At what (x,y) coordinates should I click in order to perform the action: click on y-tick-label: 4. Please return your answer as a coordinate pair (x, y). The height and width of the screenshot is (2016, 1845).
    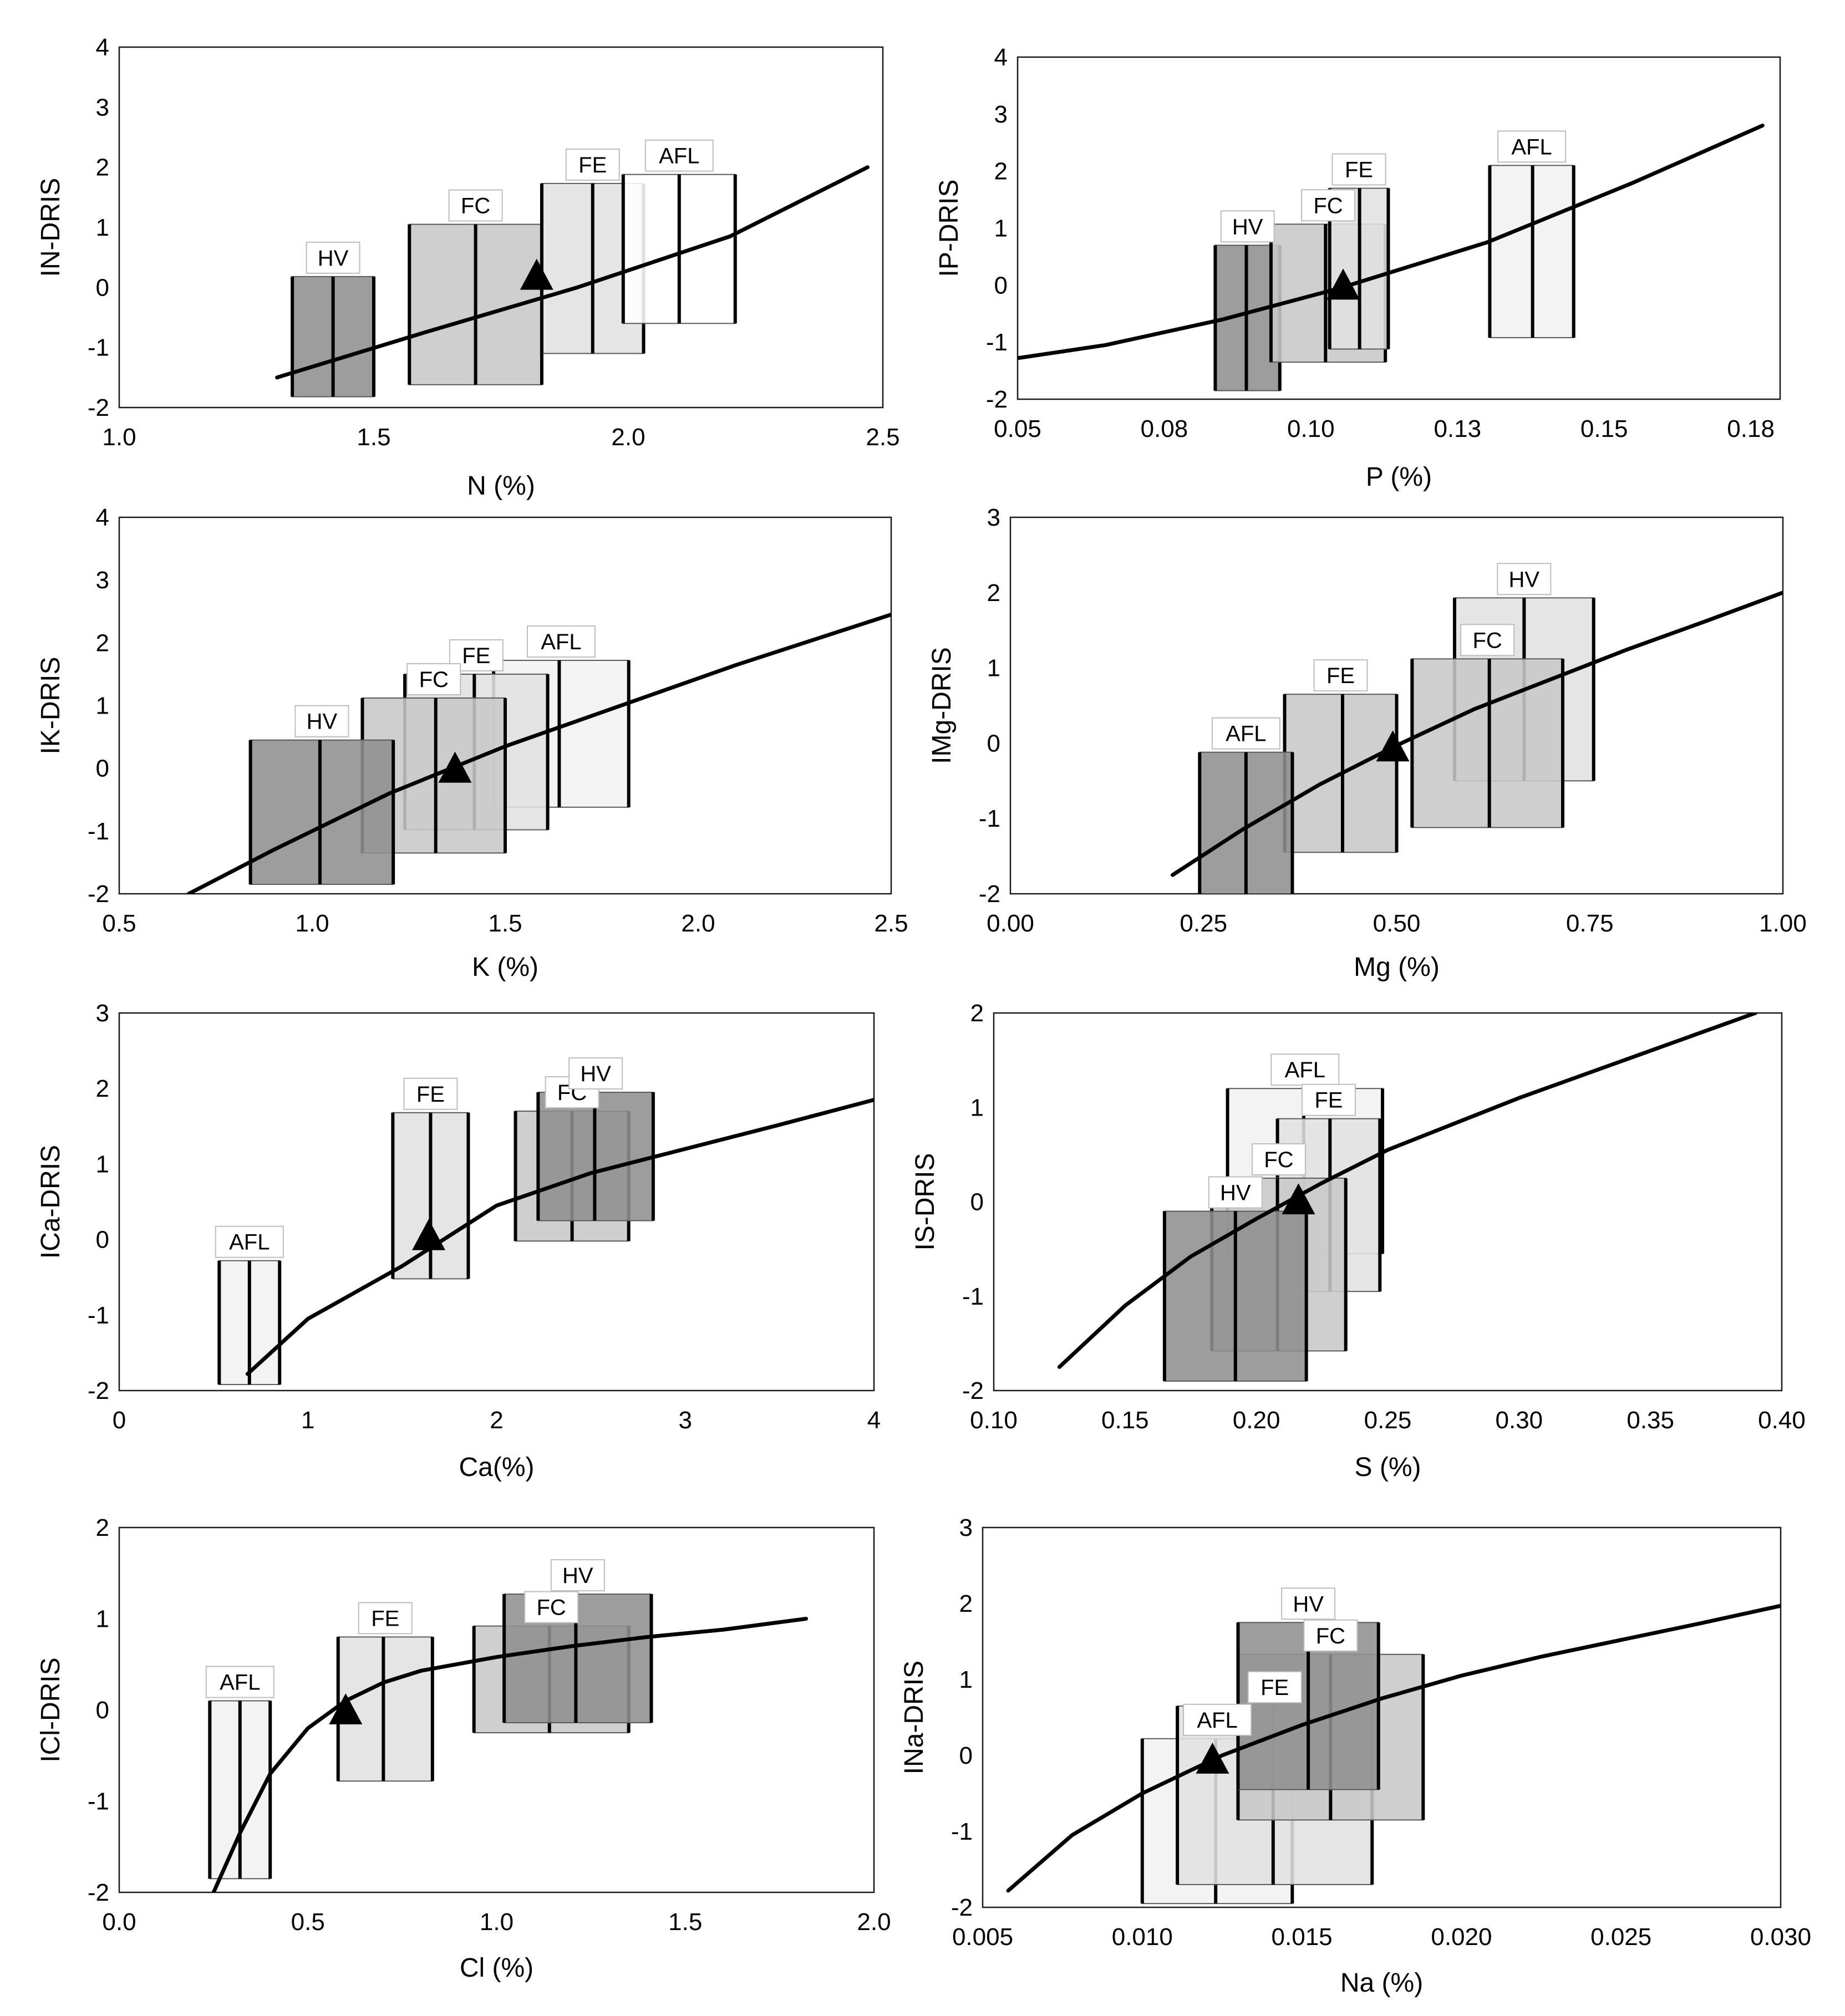
    Looking at the image, I should click on (1001, 57).